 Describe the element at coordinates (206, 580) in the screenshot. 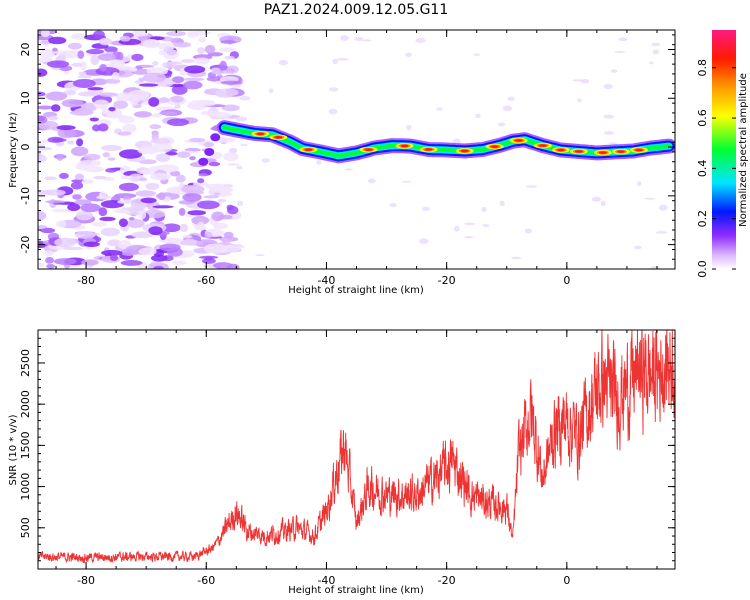

I see `snr-xtick-label: -60` at that location.